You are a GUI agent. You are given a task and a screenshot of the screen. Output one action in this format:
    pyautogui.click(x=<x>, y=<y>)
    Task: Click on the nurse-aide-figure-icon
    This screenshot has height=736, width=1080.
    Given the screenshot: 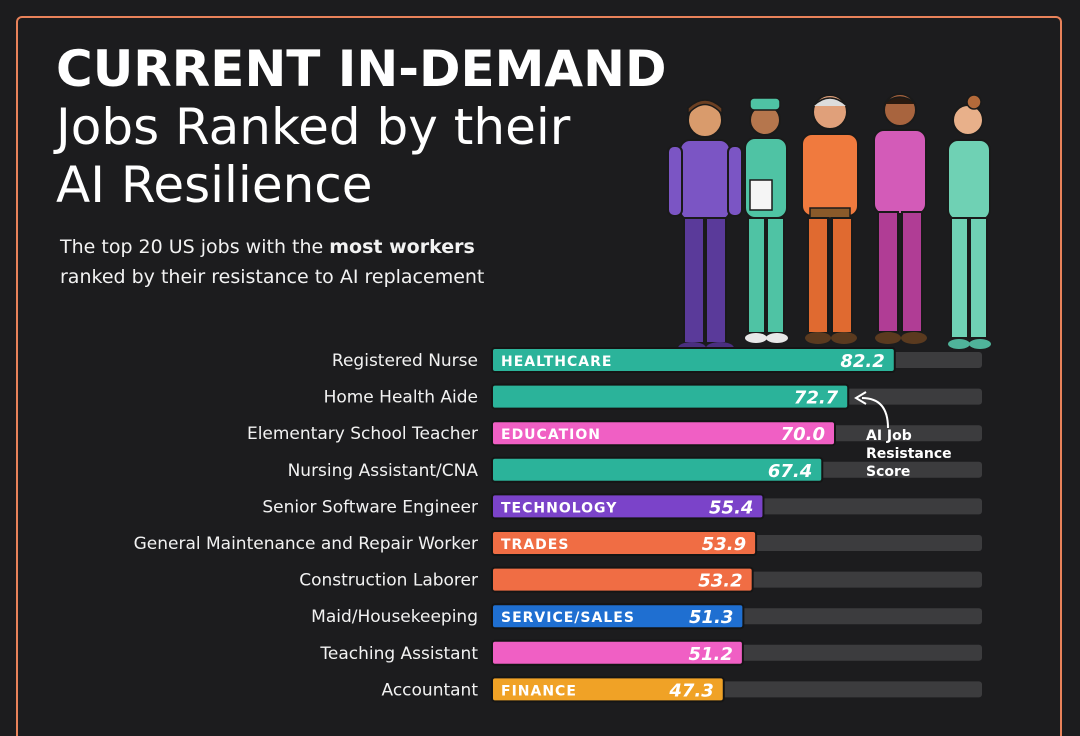 What is the action you would take?
    pyautogui.click(x=969, y=221)
    